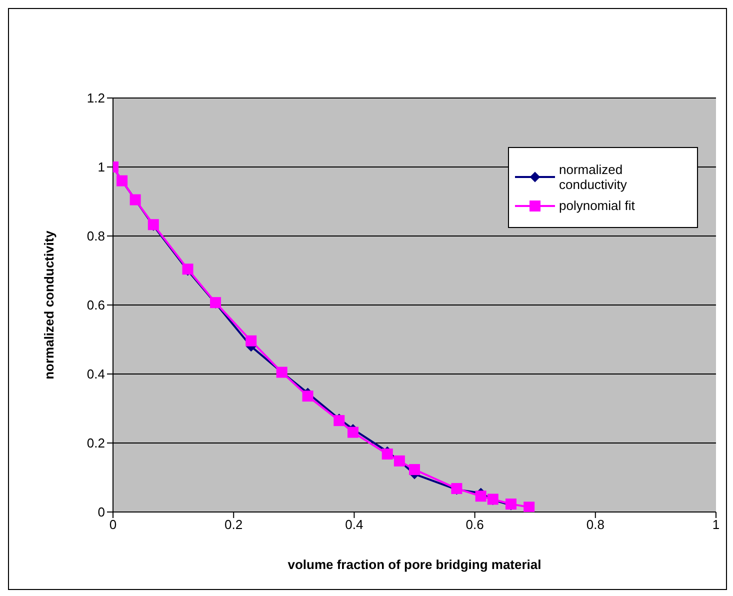 The width and height of the screenshot is (733, 596). I want to click on x-tick-label: 1, so click(716, 524).